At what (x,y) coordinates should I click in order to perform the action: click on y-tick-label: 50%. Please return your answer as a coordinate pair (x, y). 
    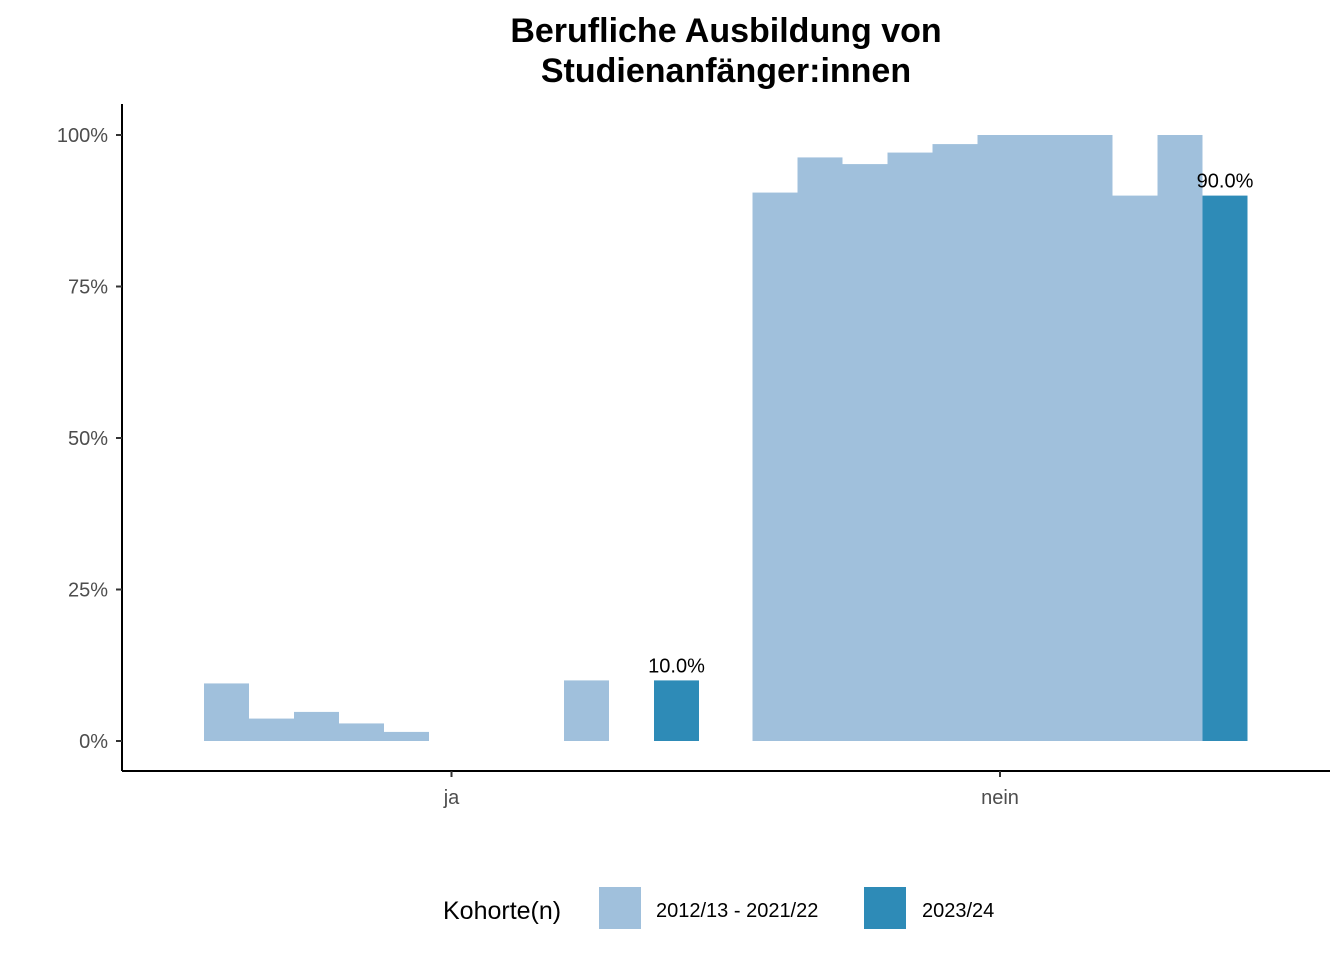
    Looking at the image, I should click on (88, 439).